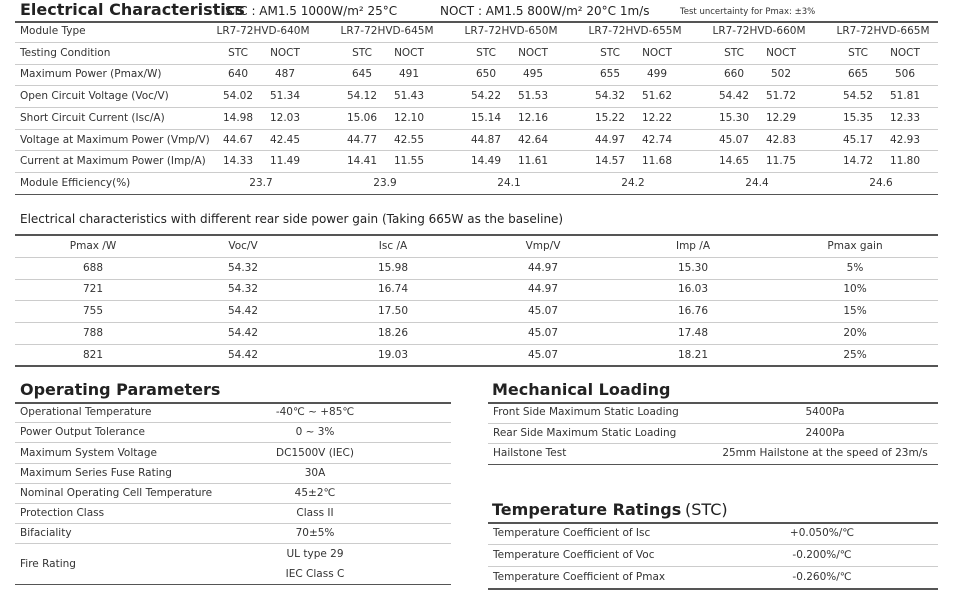 The height and width of the screenshot is (601, 960). What do you see at coordinates (362, 139) in the screenshot?
I see `value: 44.77` at bounding box center [362, 139].